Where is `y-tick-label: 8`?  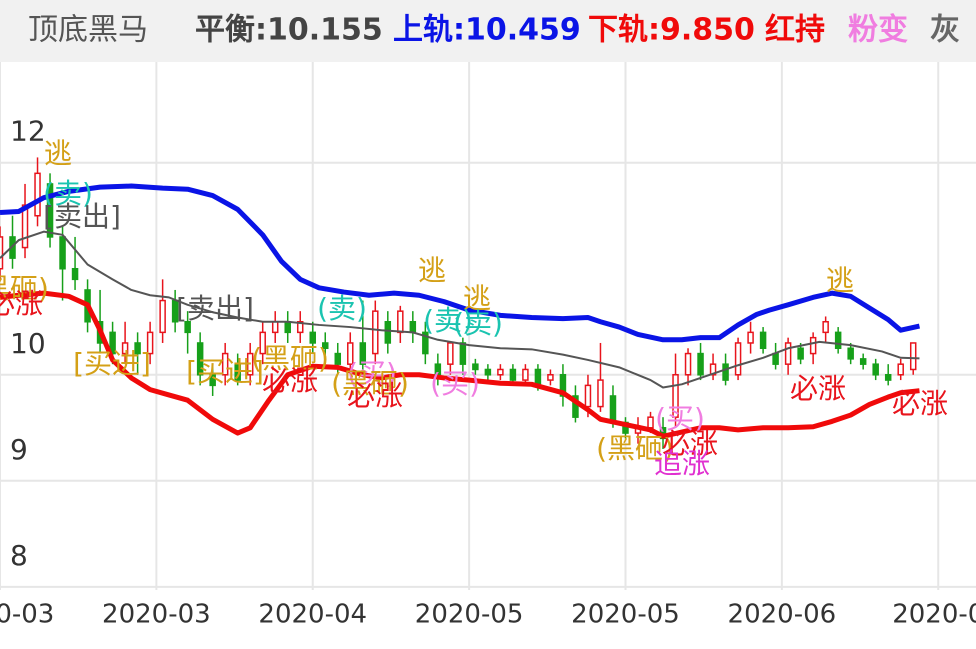
y-tick-label: 8 is located at coordinates (19, 555).